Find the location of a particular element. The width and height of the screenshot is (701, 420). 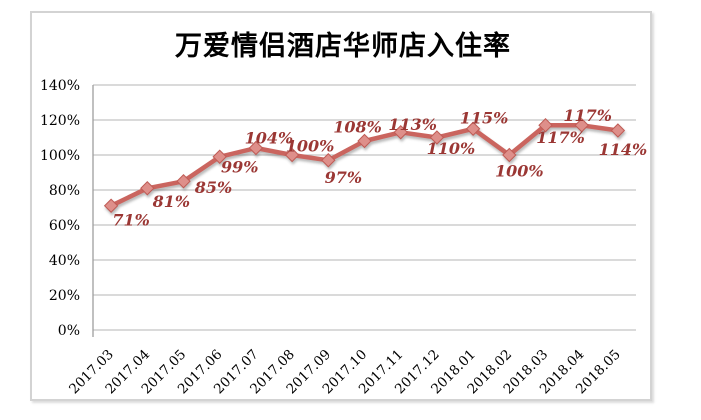

data-point-label: 85% is located at coordinates (213, 187).